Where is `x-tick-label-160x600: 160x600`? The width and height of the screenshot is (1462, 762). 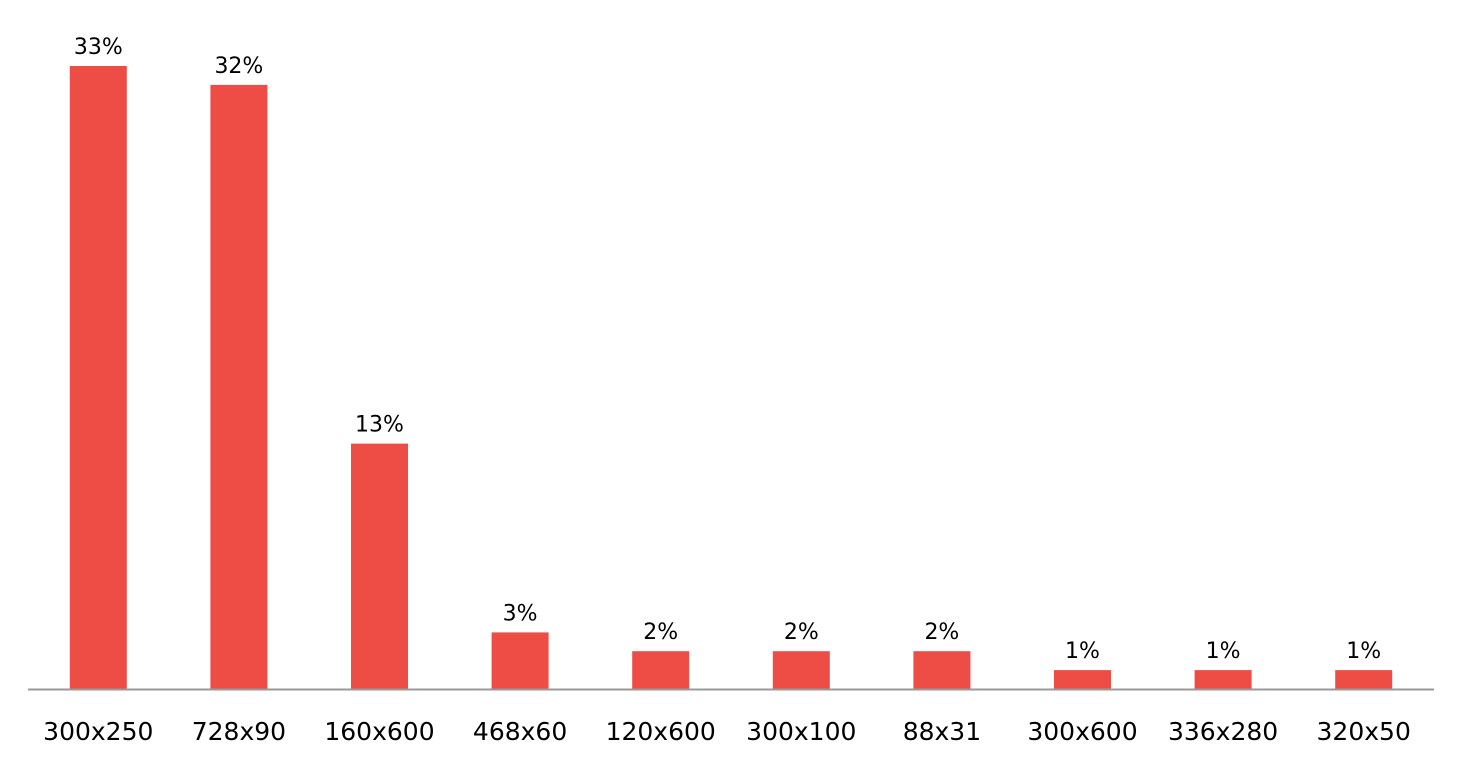 x-tick-label-160x600: 160x600 is located at coordinates (379, 731).